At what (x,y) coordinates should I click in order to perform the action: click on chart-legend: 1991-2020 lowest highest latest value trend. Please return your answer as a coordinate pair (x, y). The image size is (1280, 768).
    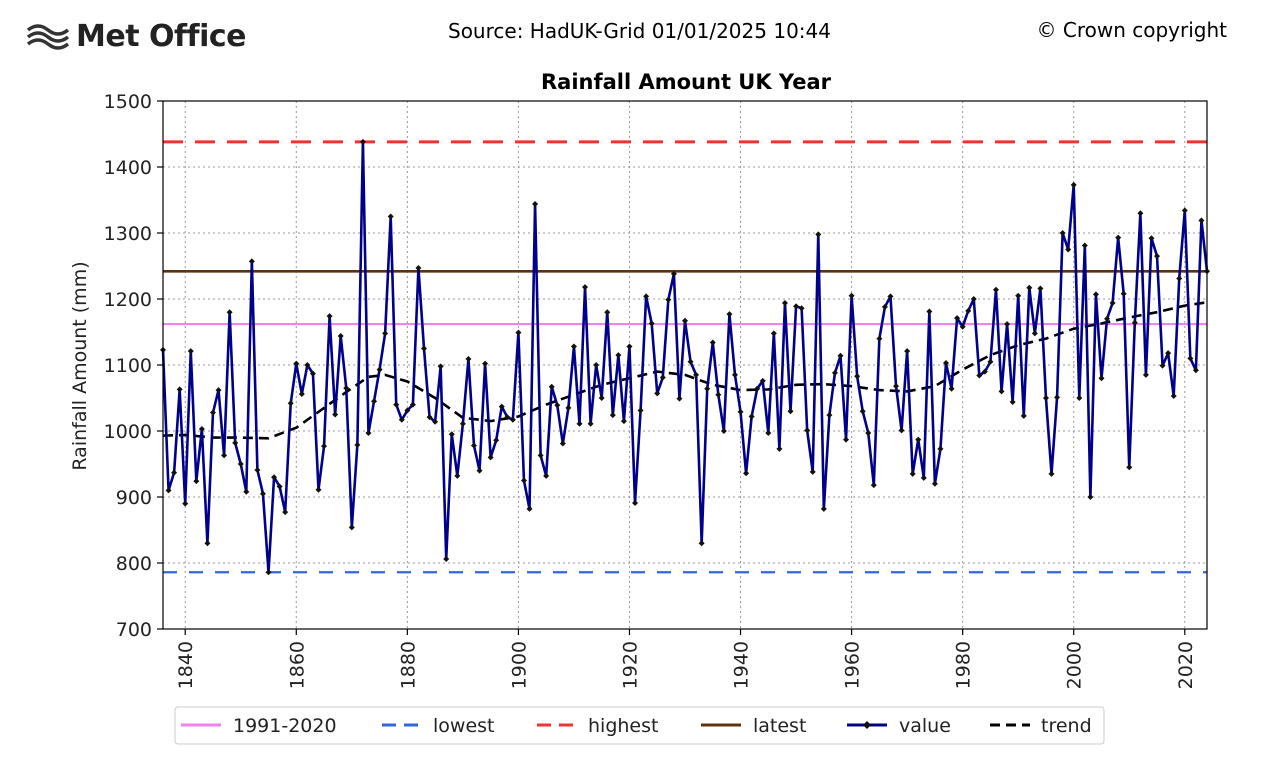
    Looking at the image, I should click on (639, 725).